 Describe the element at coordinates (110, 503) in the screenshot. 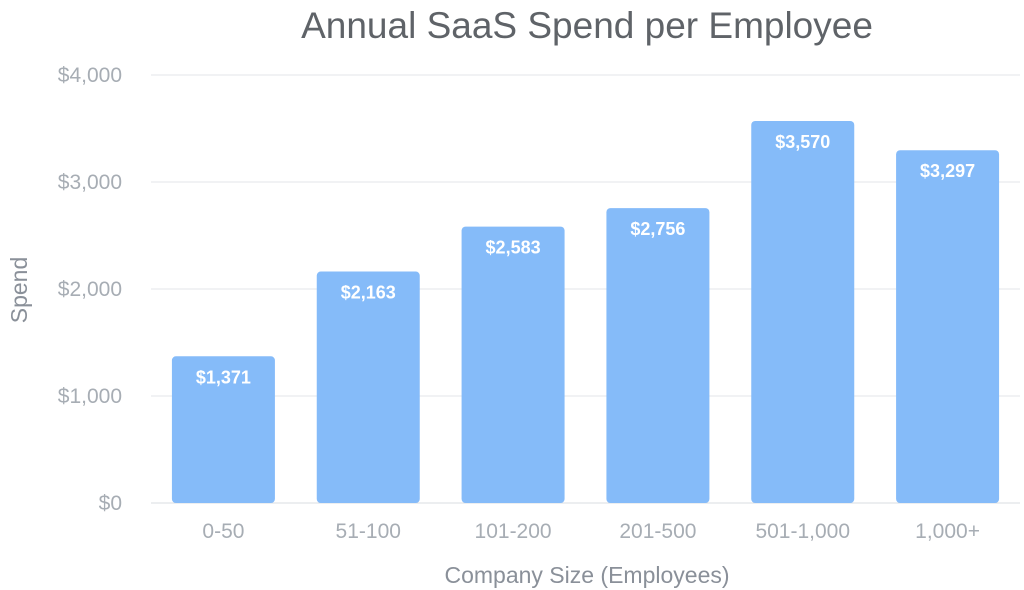

I see `y-tick-label: $0` at that location.